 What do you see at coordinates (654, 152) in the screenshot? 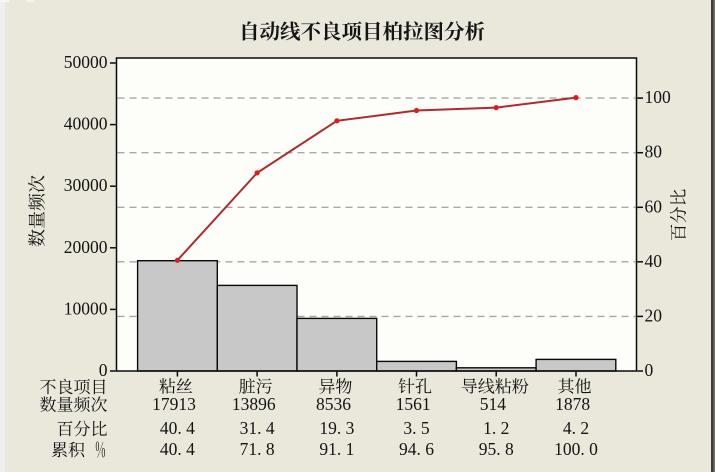
I see `svg-text: 80` at bounding box center [654, 152].